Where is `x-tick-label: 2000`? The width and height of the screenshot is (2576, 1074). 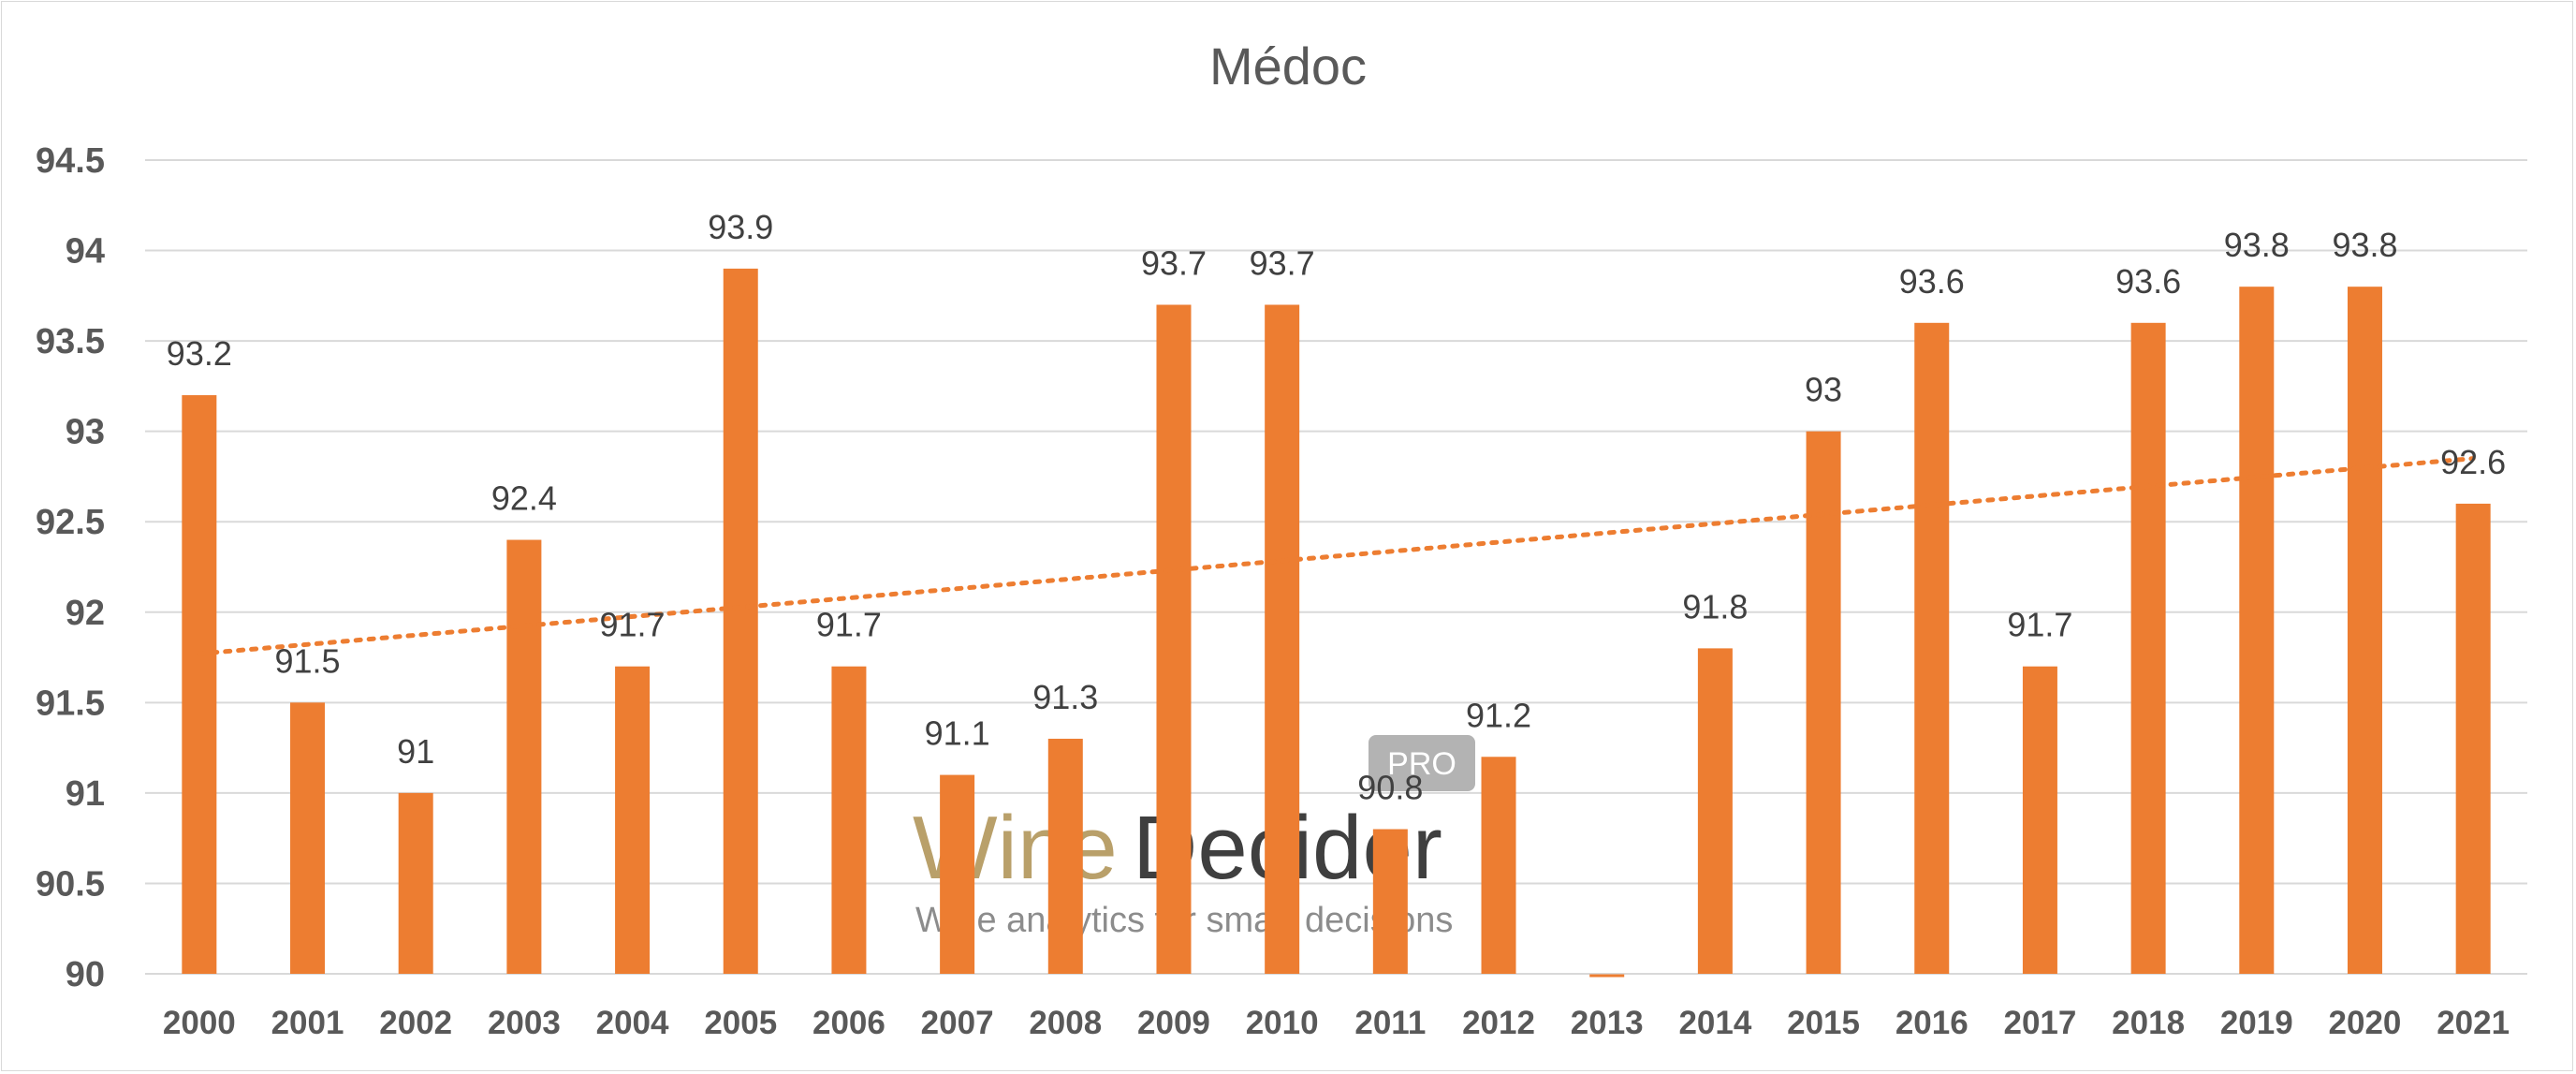 x-tick-label: 2000 is located at coordinates (199, 1023).